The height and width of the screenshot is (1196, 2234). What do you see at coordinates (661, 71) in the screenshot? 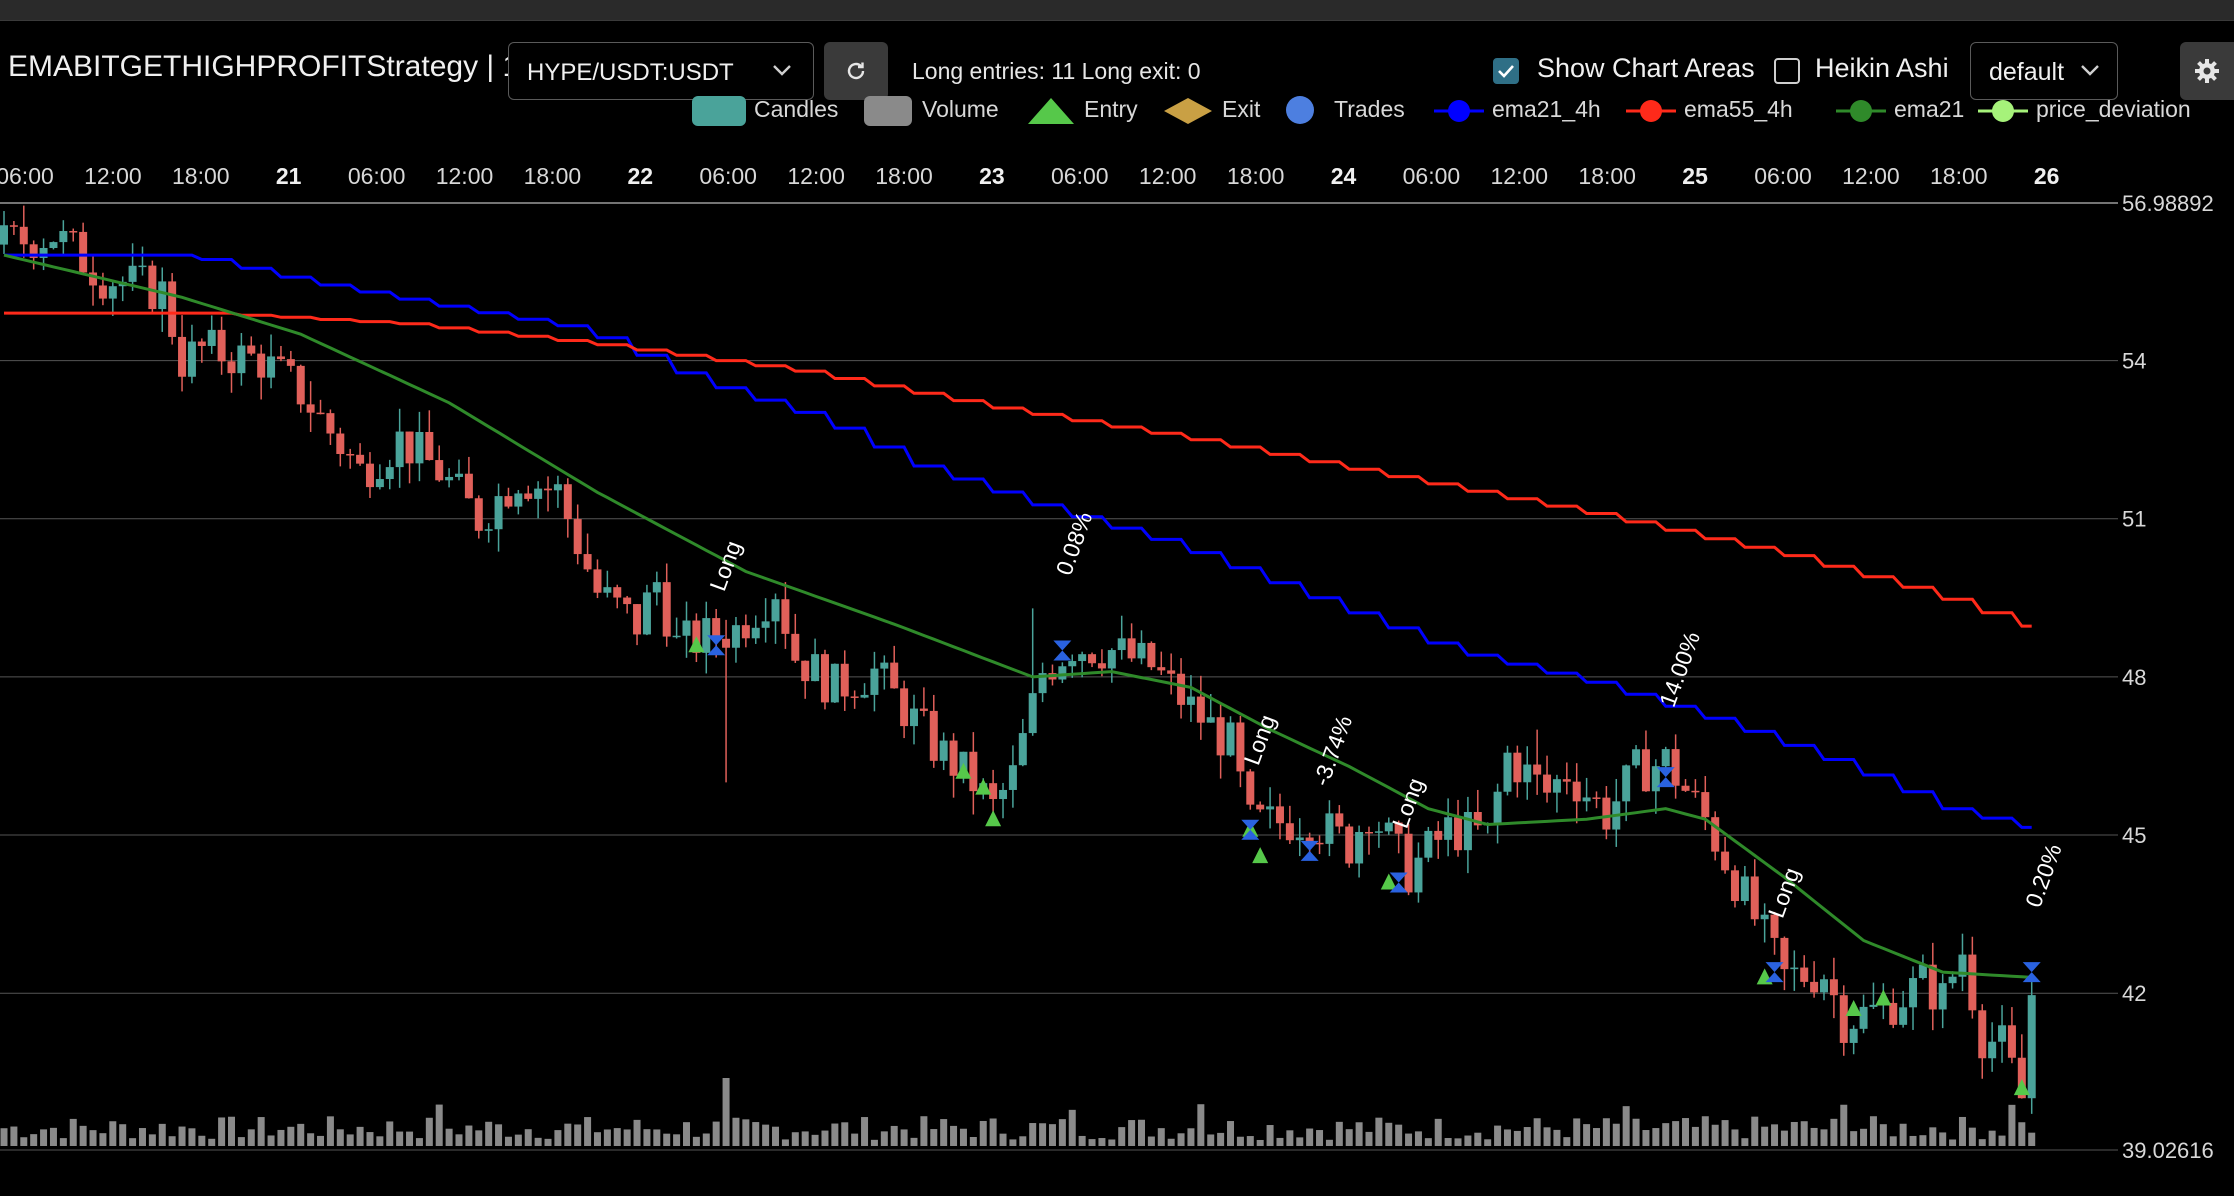
I see `pair-select: HYPE/USDT:USDT` at bounding box center [661, 71].